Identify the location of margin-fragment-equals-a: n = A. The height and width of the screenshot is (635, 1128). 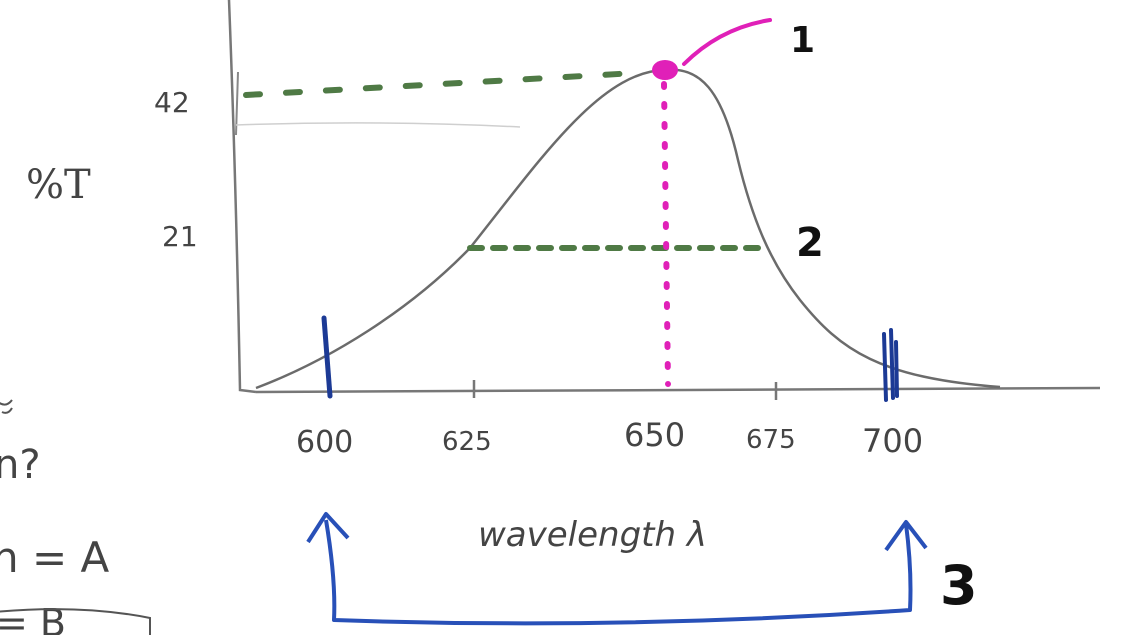
(55, 557).